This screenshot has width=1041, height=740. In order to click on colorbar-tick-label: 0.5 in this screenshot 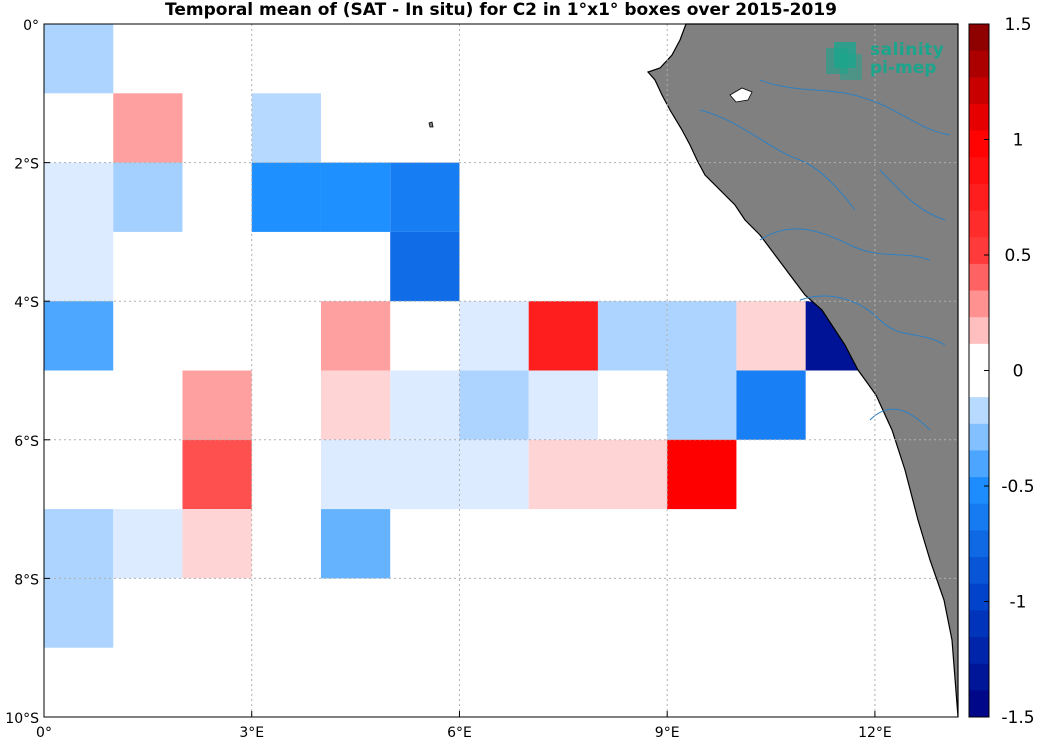, I will do `click(1017, 256)`.